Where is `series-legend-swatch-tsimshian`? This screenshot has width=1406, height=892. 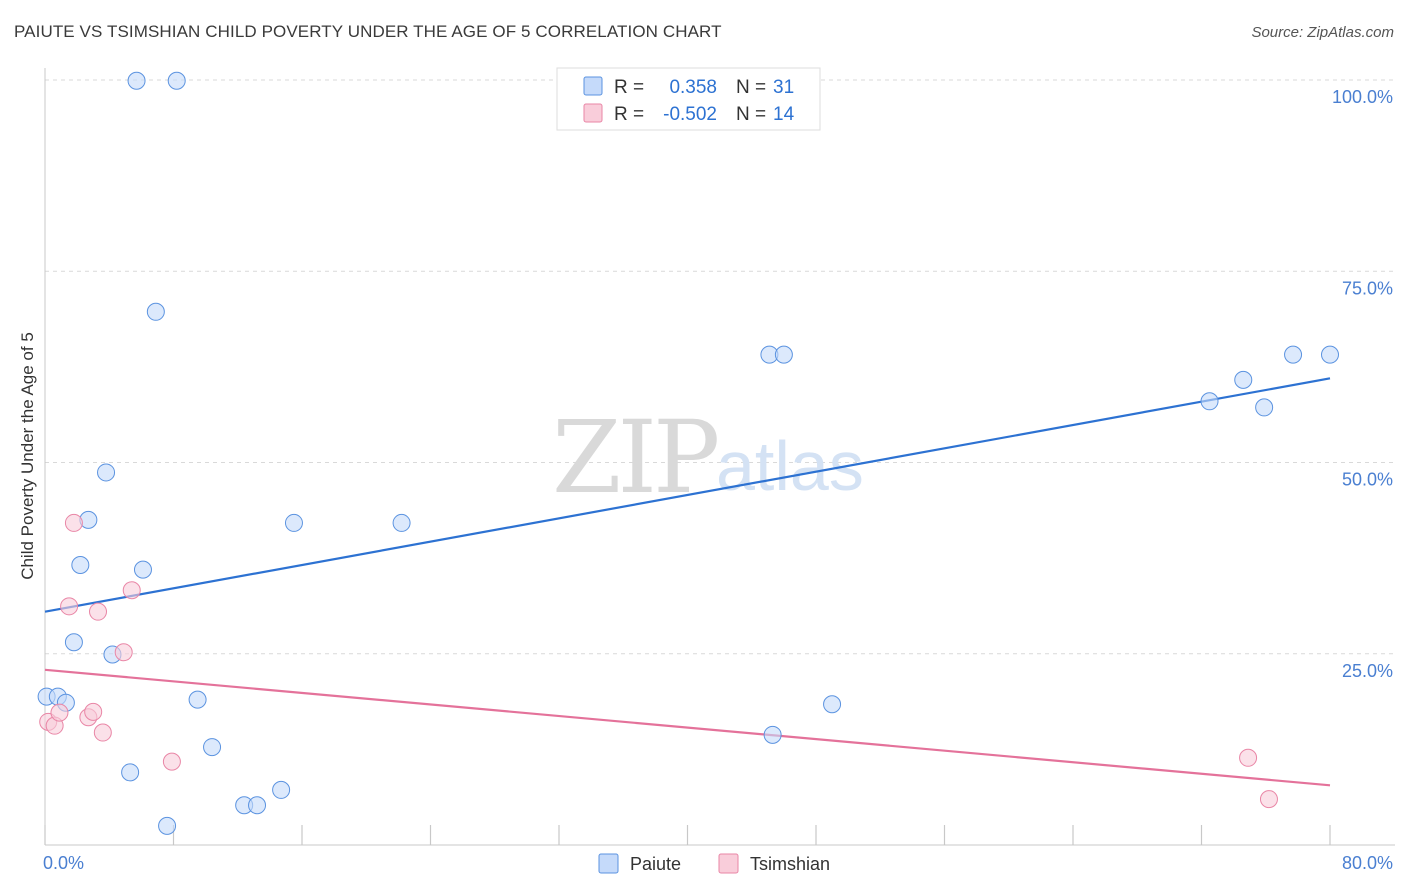 series-legend-swatch-tsimshian is located at coordinates (728, 863).